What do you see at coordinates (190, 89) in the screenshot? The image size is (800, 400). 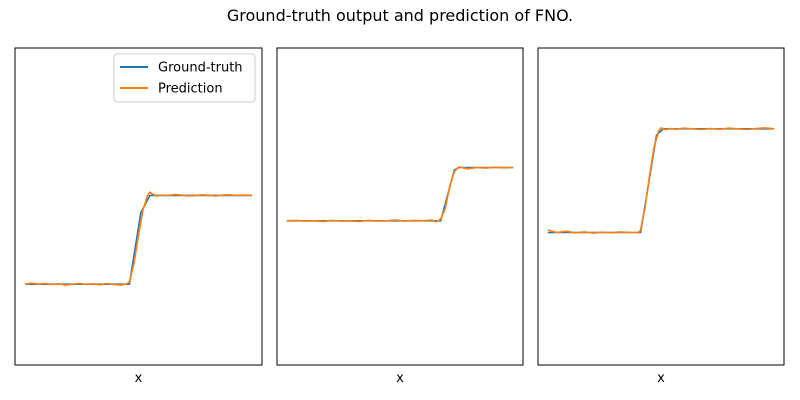 I see `legend-label-prediction: Prediction` at bounding box center [190, 89].